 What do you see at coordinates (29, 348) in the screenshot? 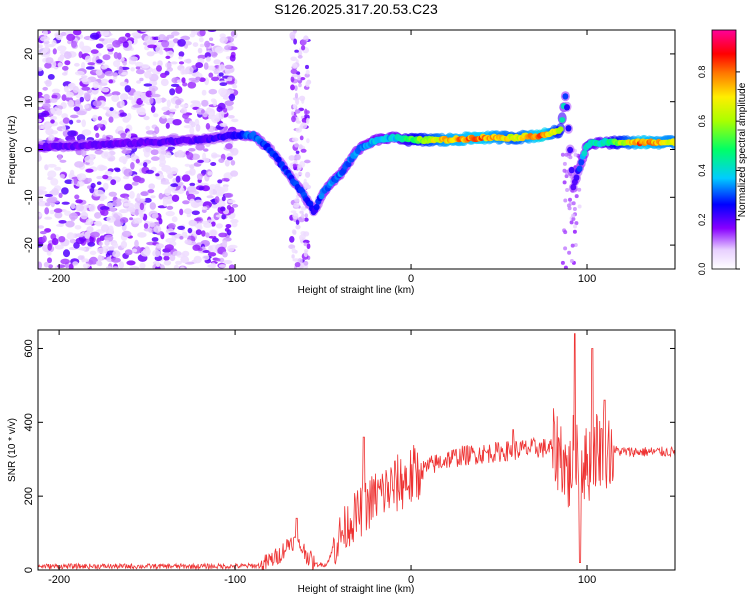
I see `y-tick-label: 600` at bounding box center [29, 348].